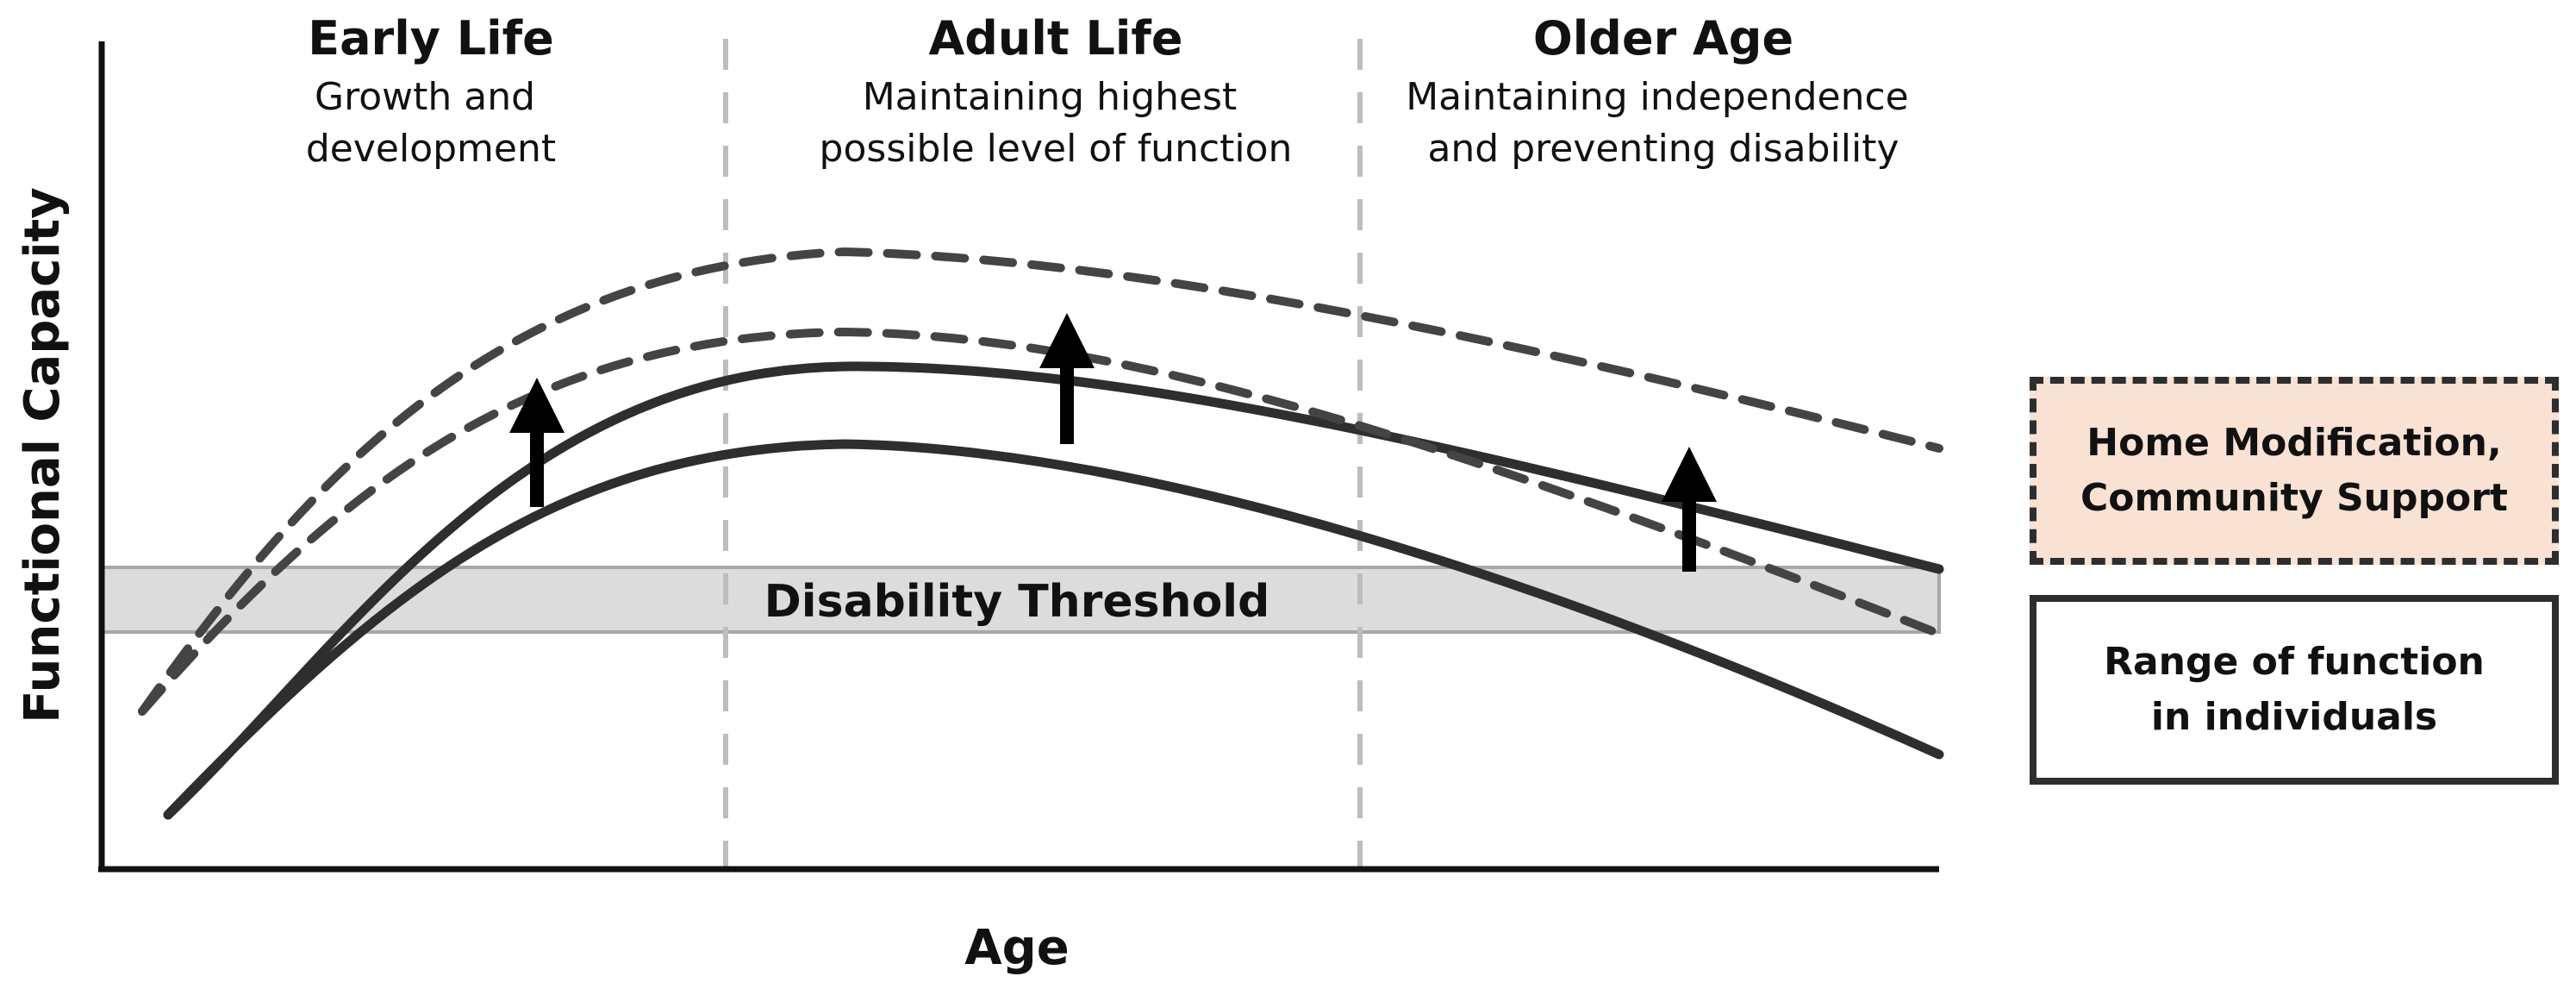 The height and width of the screenshot is (989, 2576). What do you see at coordinates (1016, 948) in the screenshot?
I see `x-axis-label: Age` at bounding box center [1016, 948].